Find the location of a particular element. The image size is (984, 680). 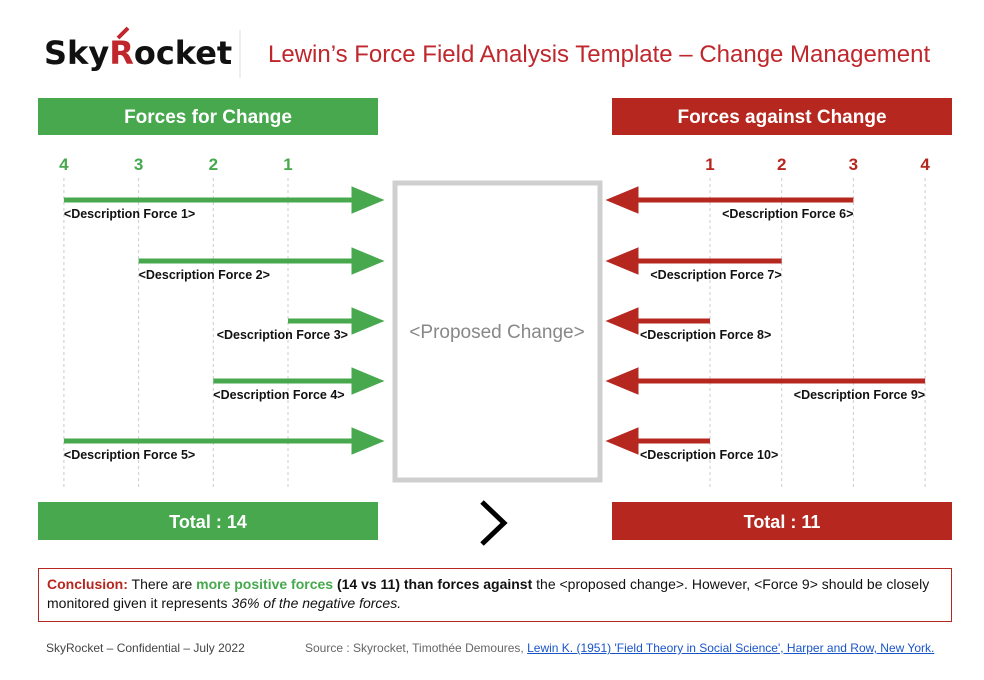

against-title: Forces against Change is located at coordinates (781, 117).